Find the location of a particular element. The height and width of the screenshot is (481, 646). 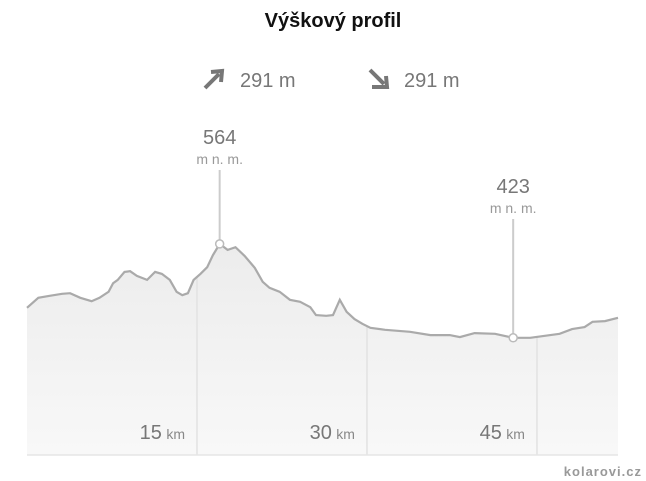

ascent-text: 291 m is located at coordinates (268, 81).